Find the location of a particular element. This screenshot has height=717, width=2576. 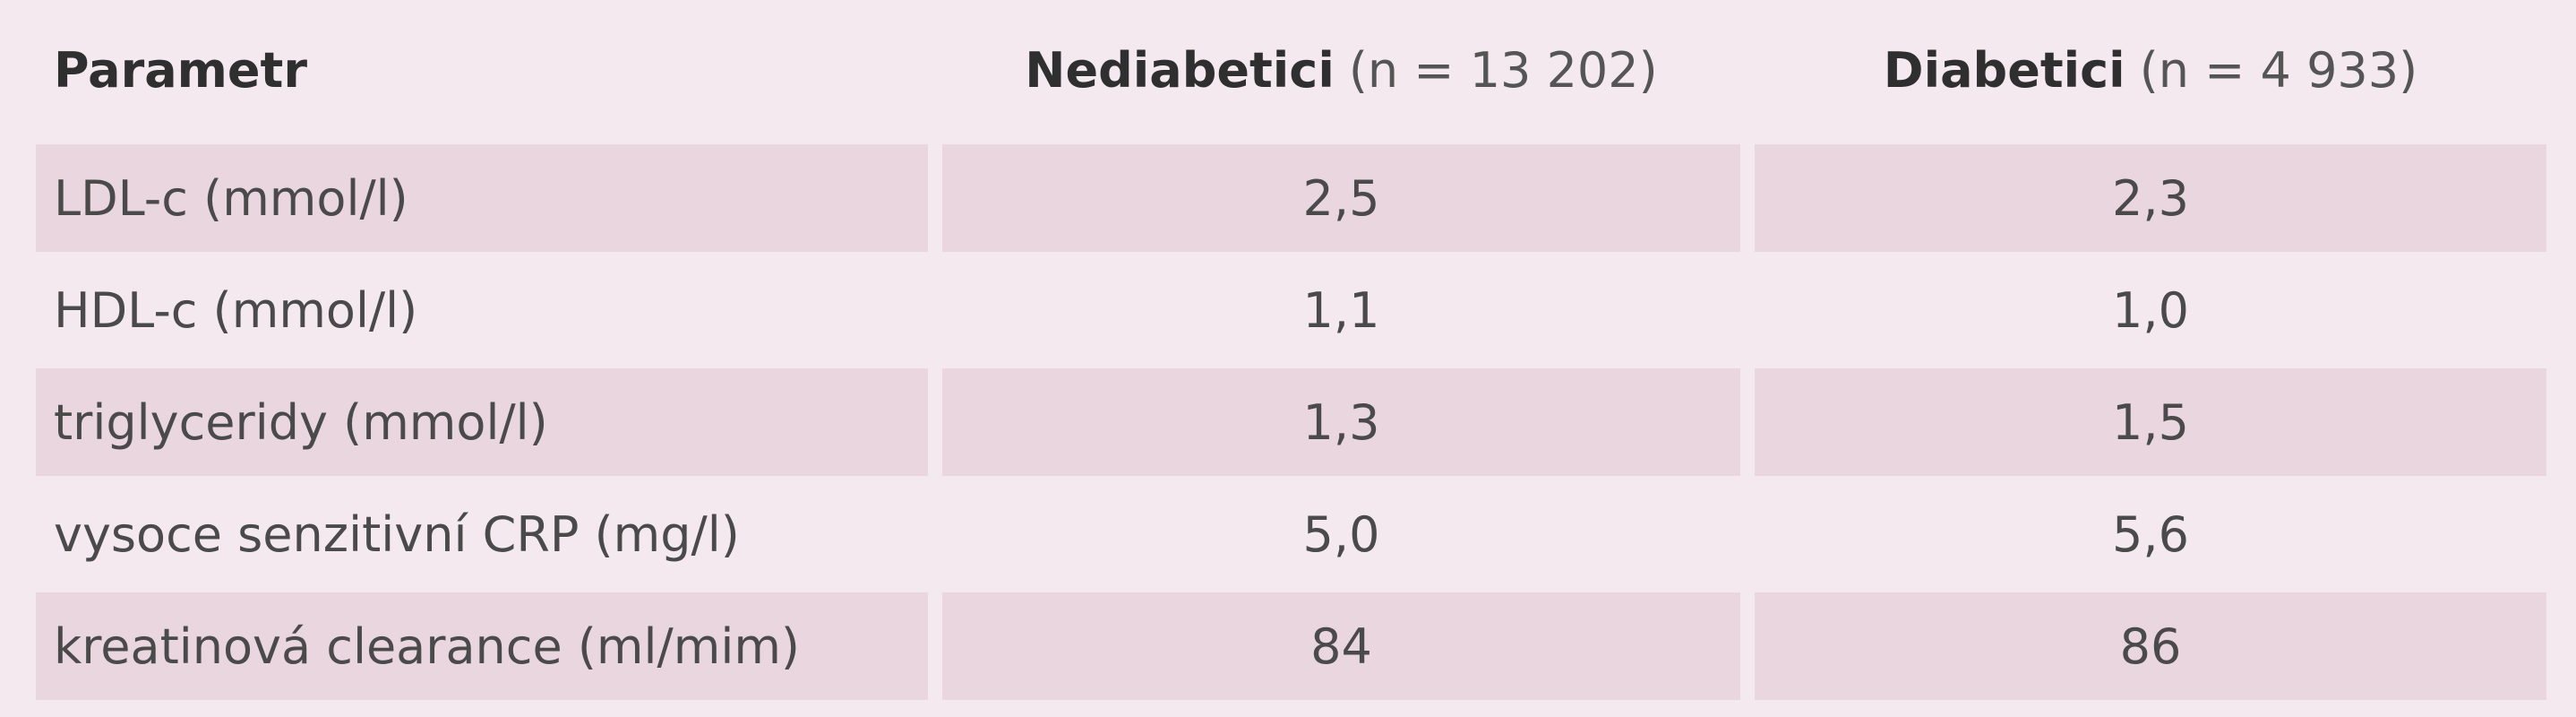

row-label: HDL-c (mmol/l) is located at coordinates (236, 310).